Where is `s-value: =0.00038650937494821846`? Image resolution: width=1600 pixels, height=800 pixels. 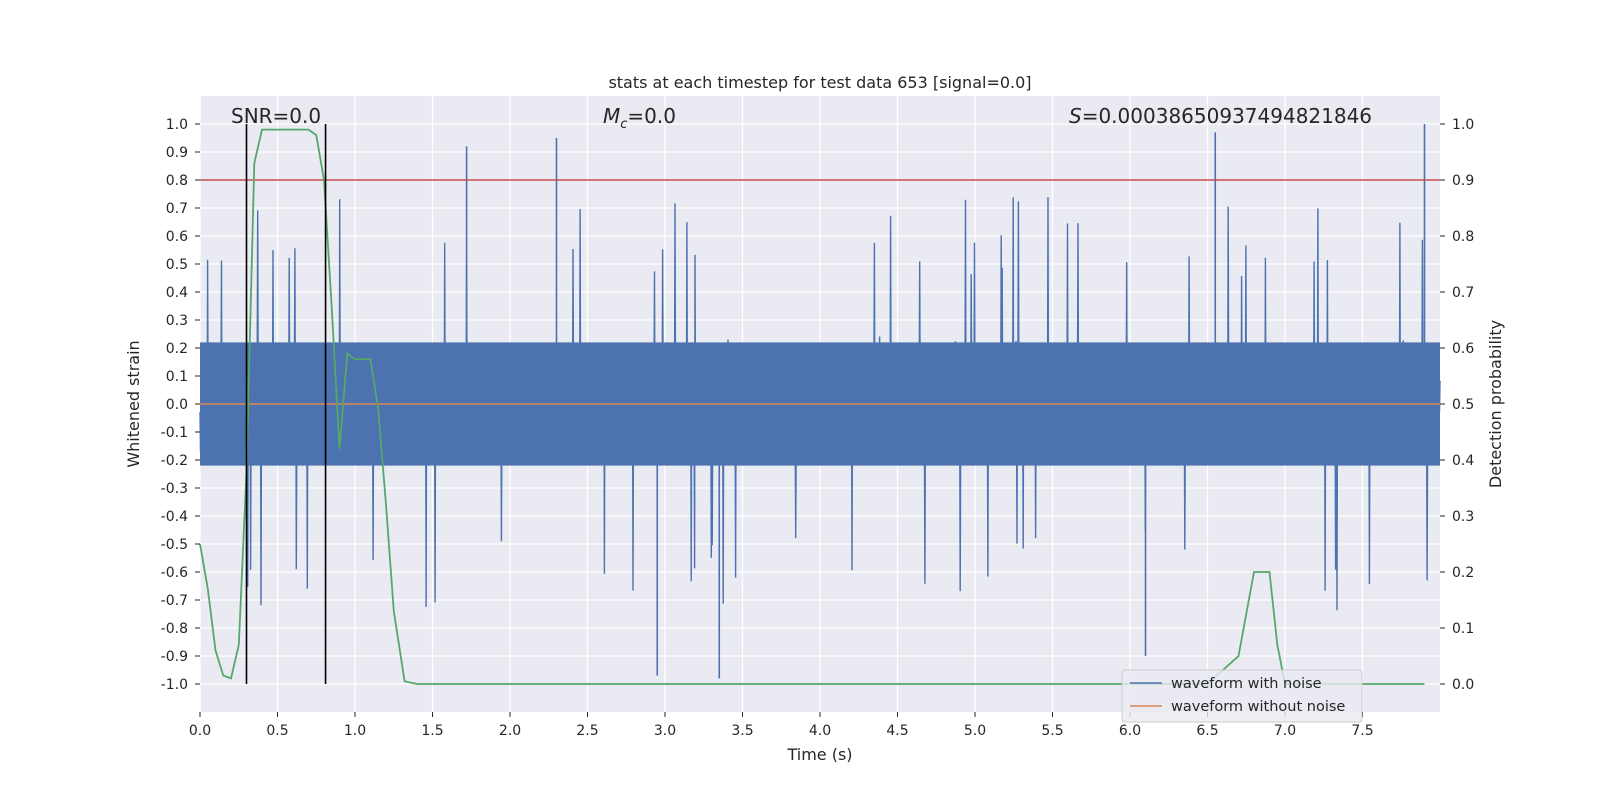 s-value: =0.00038650937494821846 is located at coordinates (1227, 116).